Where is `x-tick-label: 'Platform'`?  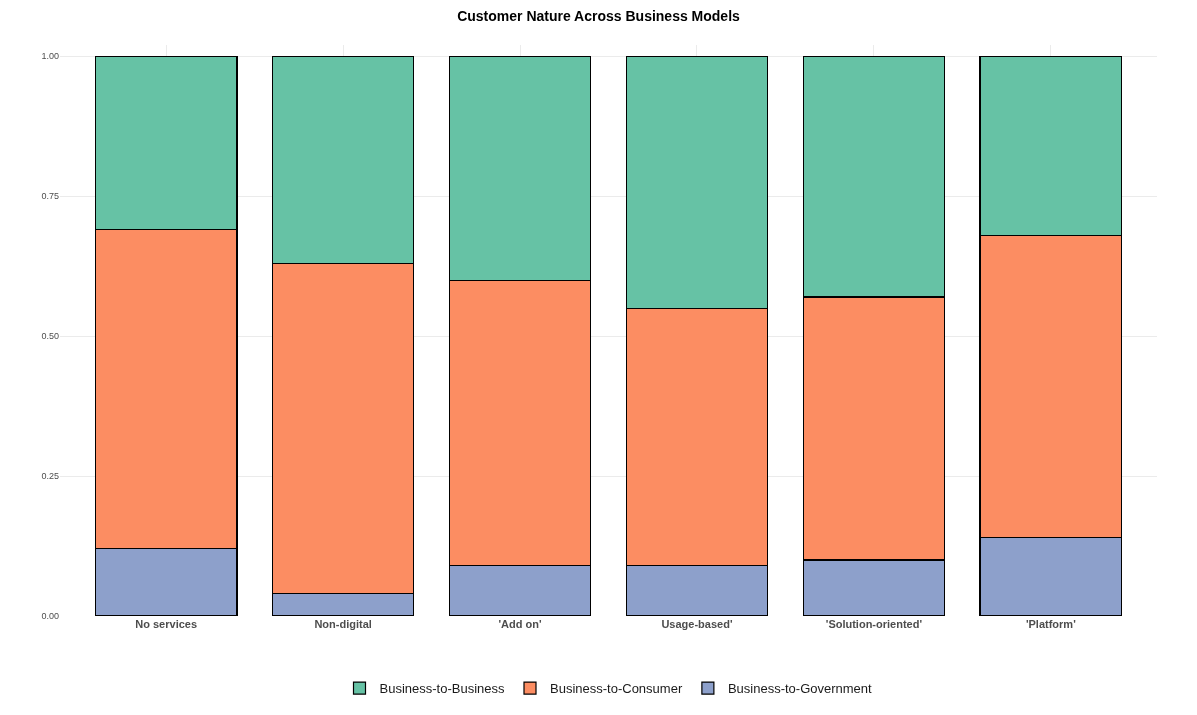
x-tick-label: 'Platform' is located at coordinates (1051, 624).